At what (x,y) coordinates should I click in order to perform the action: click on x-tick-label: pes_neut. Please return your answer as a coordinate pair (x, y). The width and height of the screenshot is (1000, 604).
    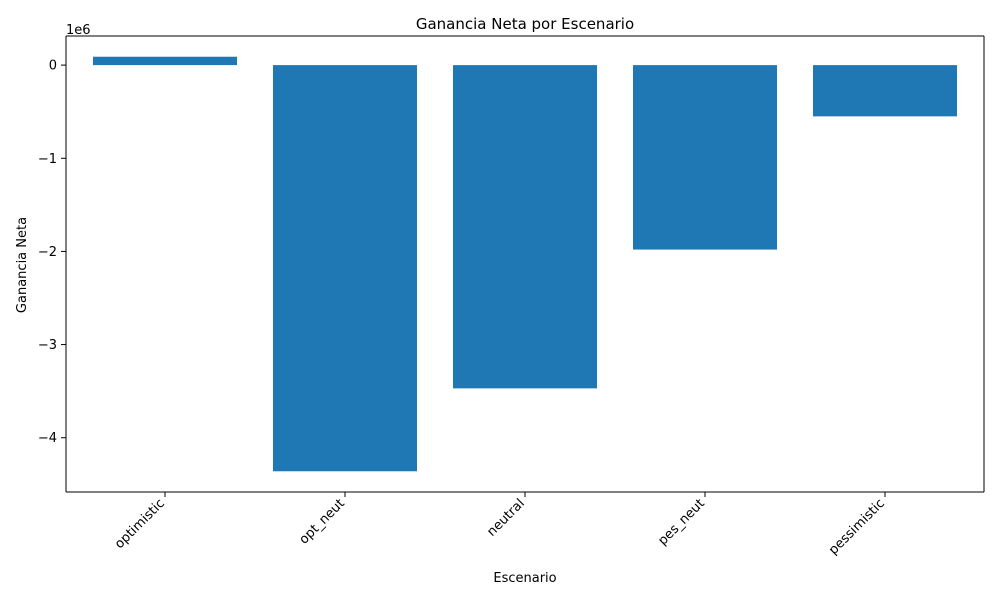
    Looking at the image, I should click on (681, 522).